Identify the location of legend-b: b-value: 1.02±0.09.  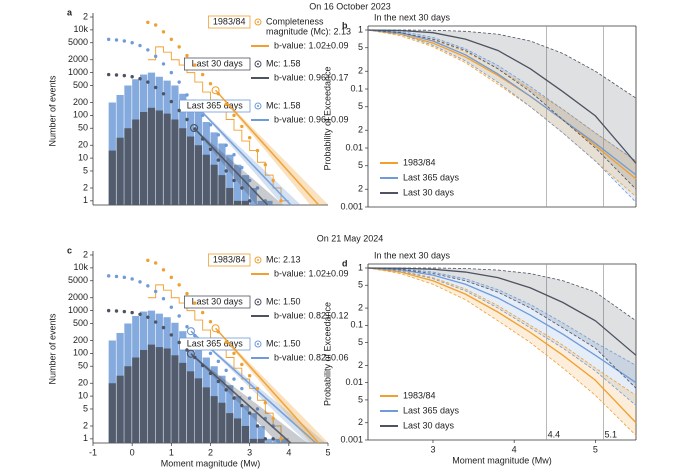
(311, 45).